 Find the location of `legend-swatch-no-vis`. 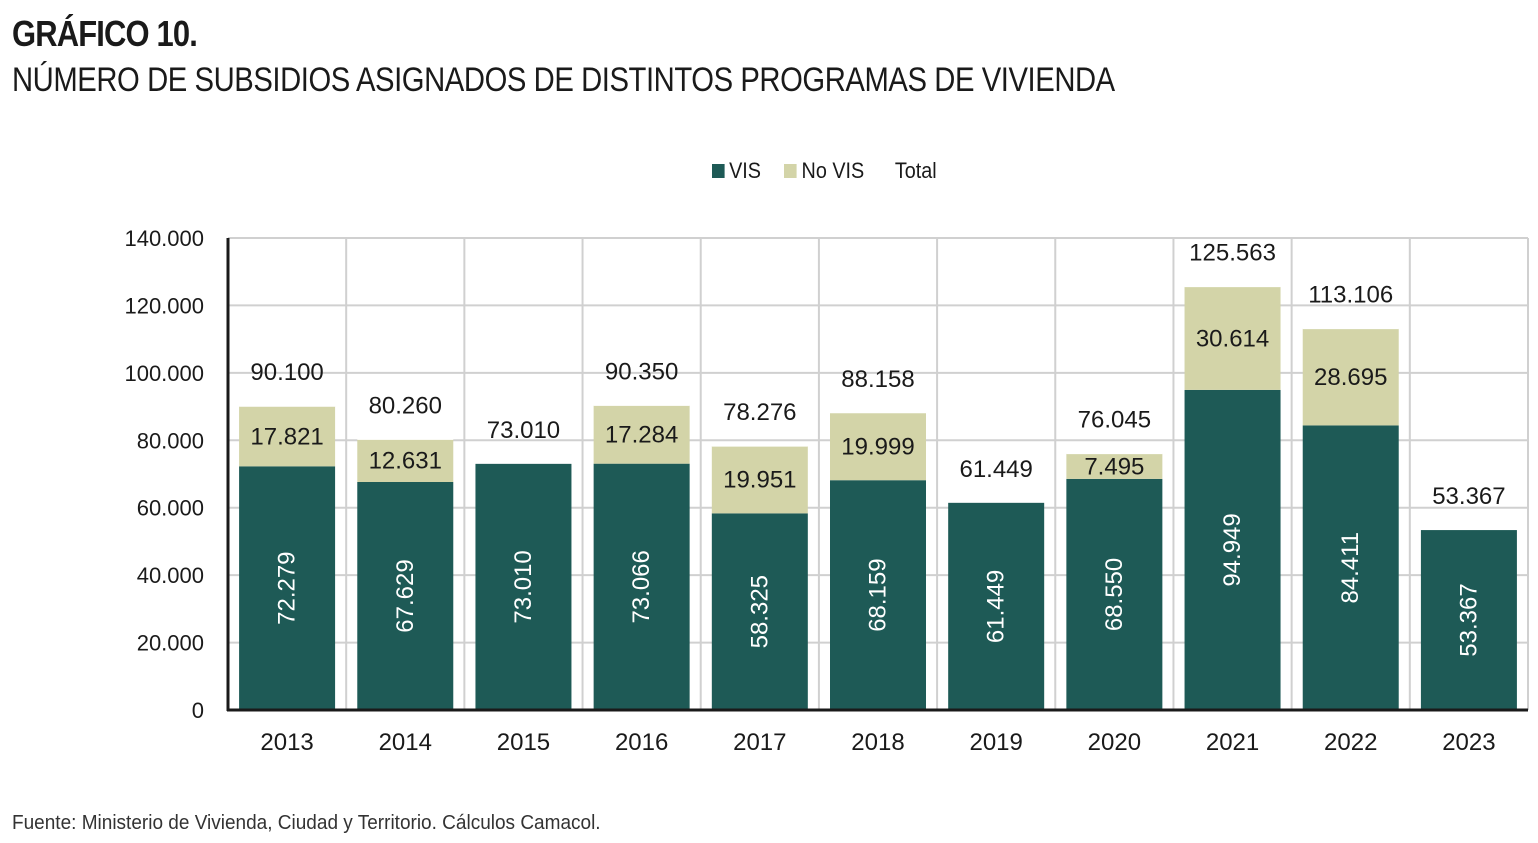

legend-swatch-no-vis is located at coordinates (791, 171).